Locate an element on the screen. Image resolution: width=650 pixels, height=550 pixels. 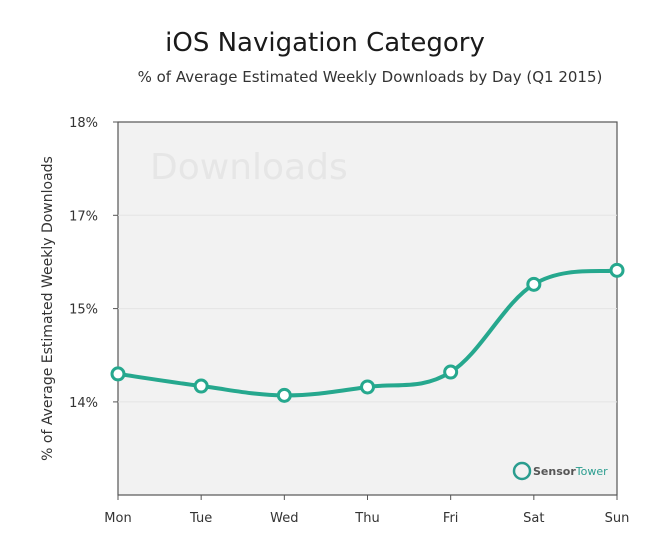
data-point-sun is located at coordinates (617, 270).